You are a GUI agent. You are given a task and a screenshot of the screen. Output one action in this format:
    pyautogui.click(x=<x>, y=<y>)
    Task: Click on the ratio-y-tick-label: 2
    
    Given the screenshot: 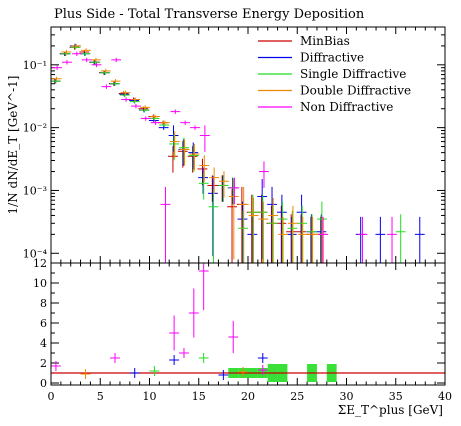 What is the action you would take?
    pyautogui.click(x=43, y=363)
    